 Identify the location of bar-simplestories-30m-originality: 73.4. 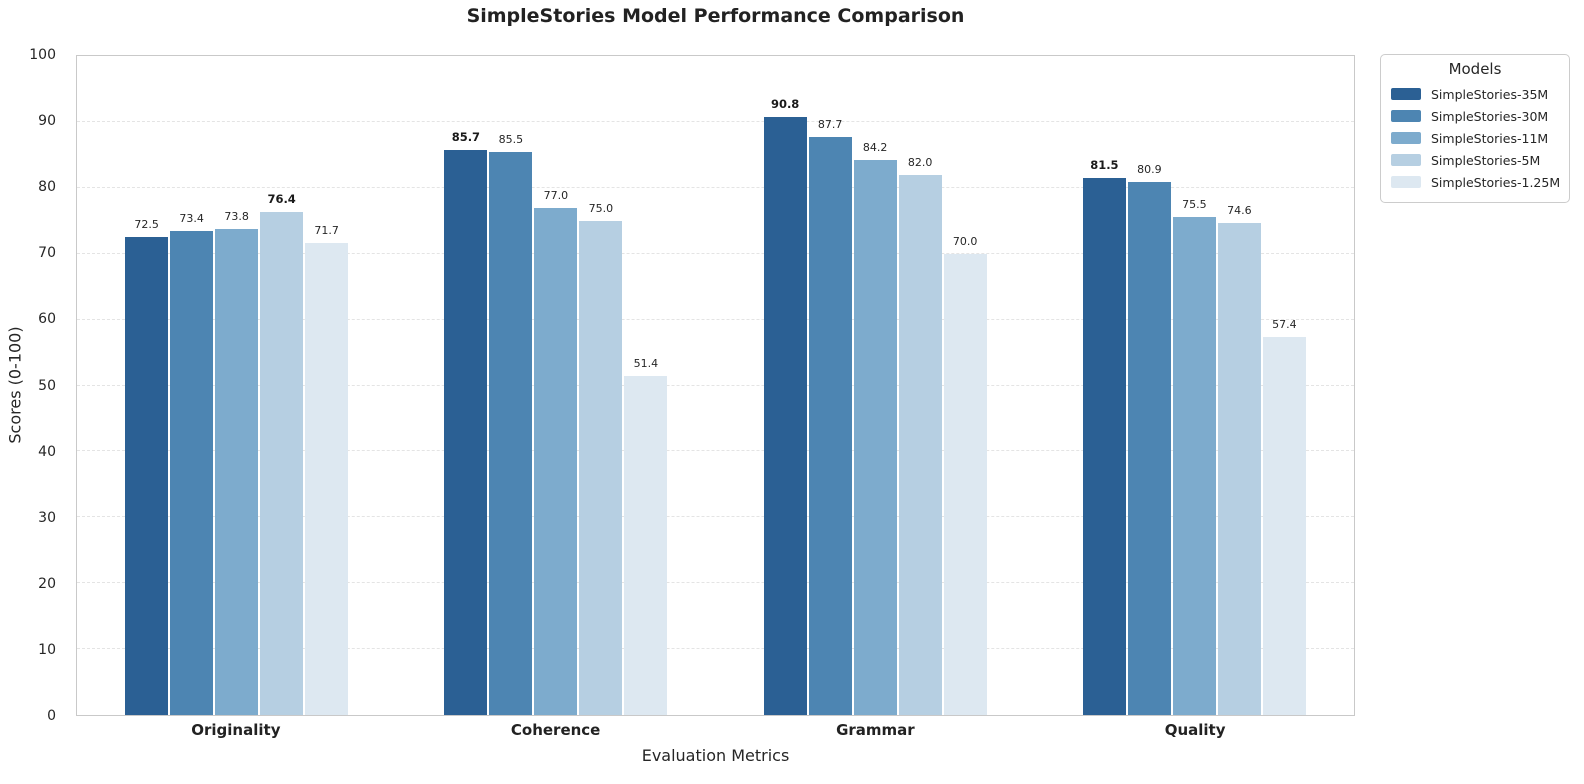
(192, 463).